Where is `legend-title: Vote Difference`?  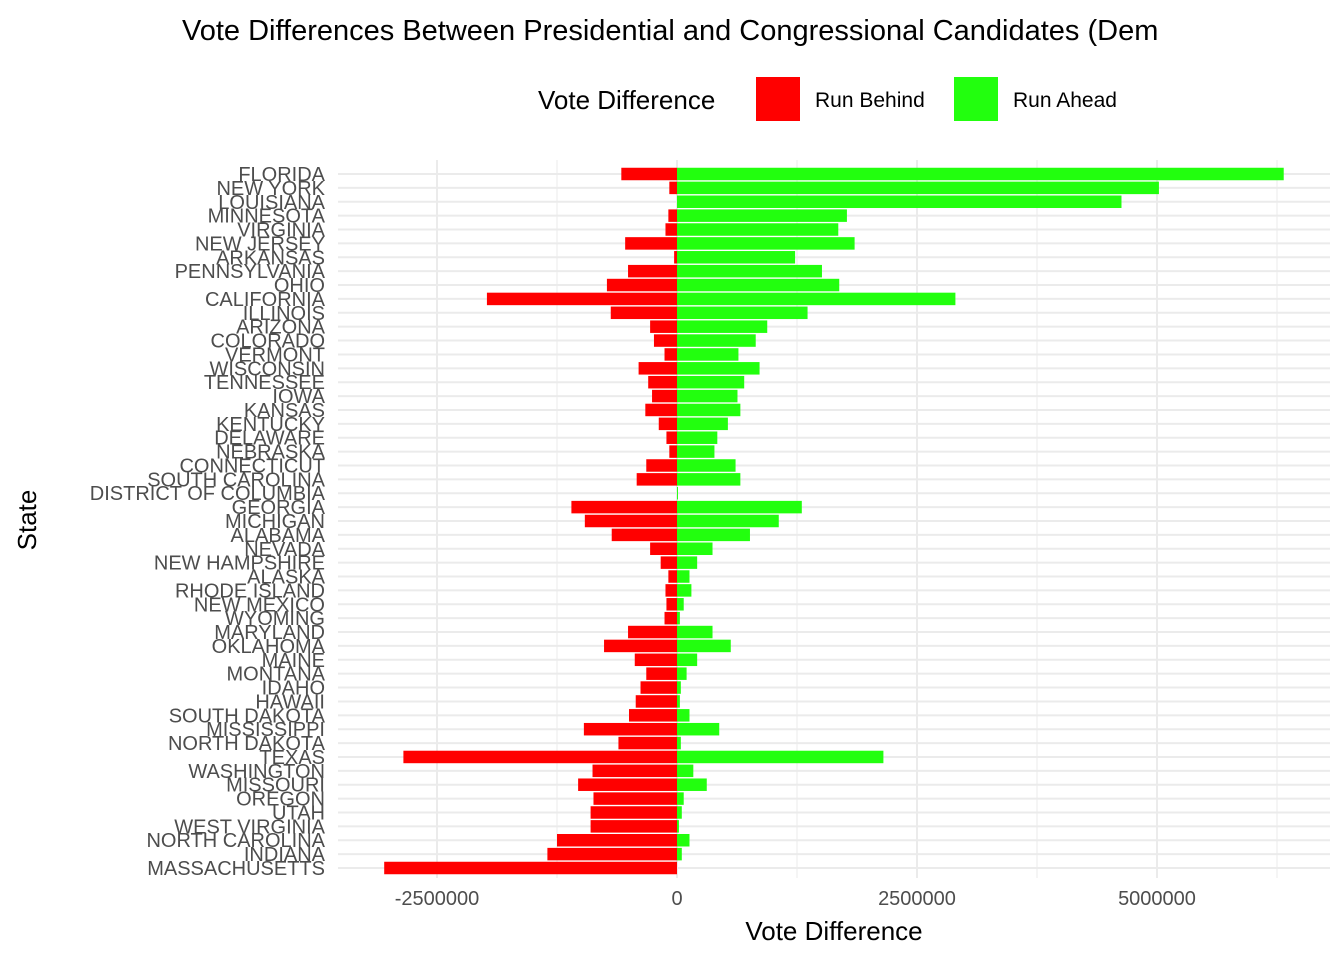 legend-title: Vote Difference is located at coordinates (626, 100).